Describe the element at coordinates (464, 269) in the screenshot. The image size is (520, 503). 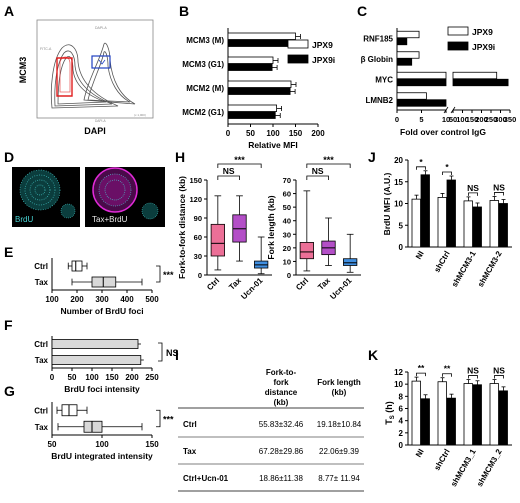
I see `category-label: shMCM3-1` at that location.